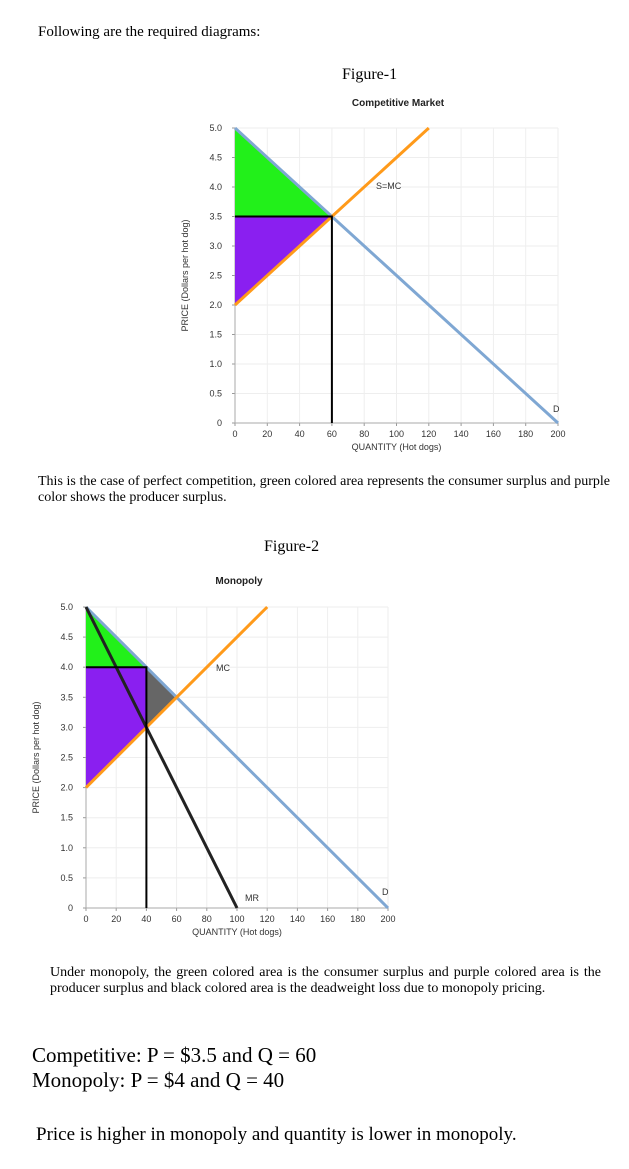 The height and width of the screenshot is (1169, 629). What do you see at coordinates (398, 103) in the screenshot?
I see `chart-title: Competitive Market` at bounding box center [398, 103].